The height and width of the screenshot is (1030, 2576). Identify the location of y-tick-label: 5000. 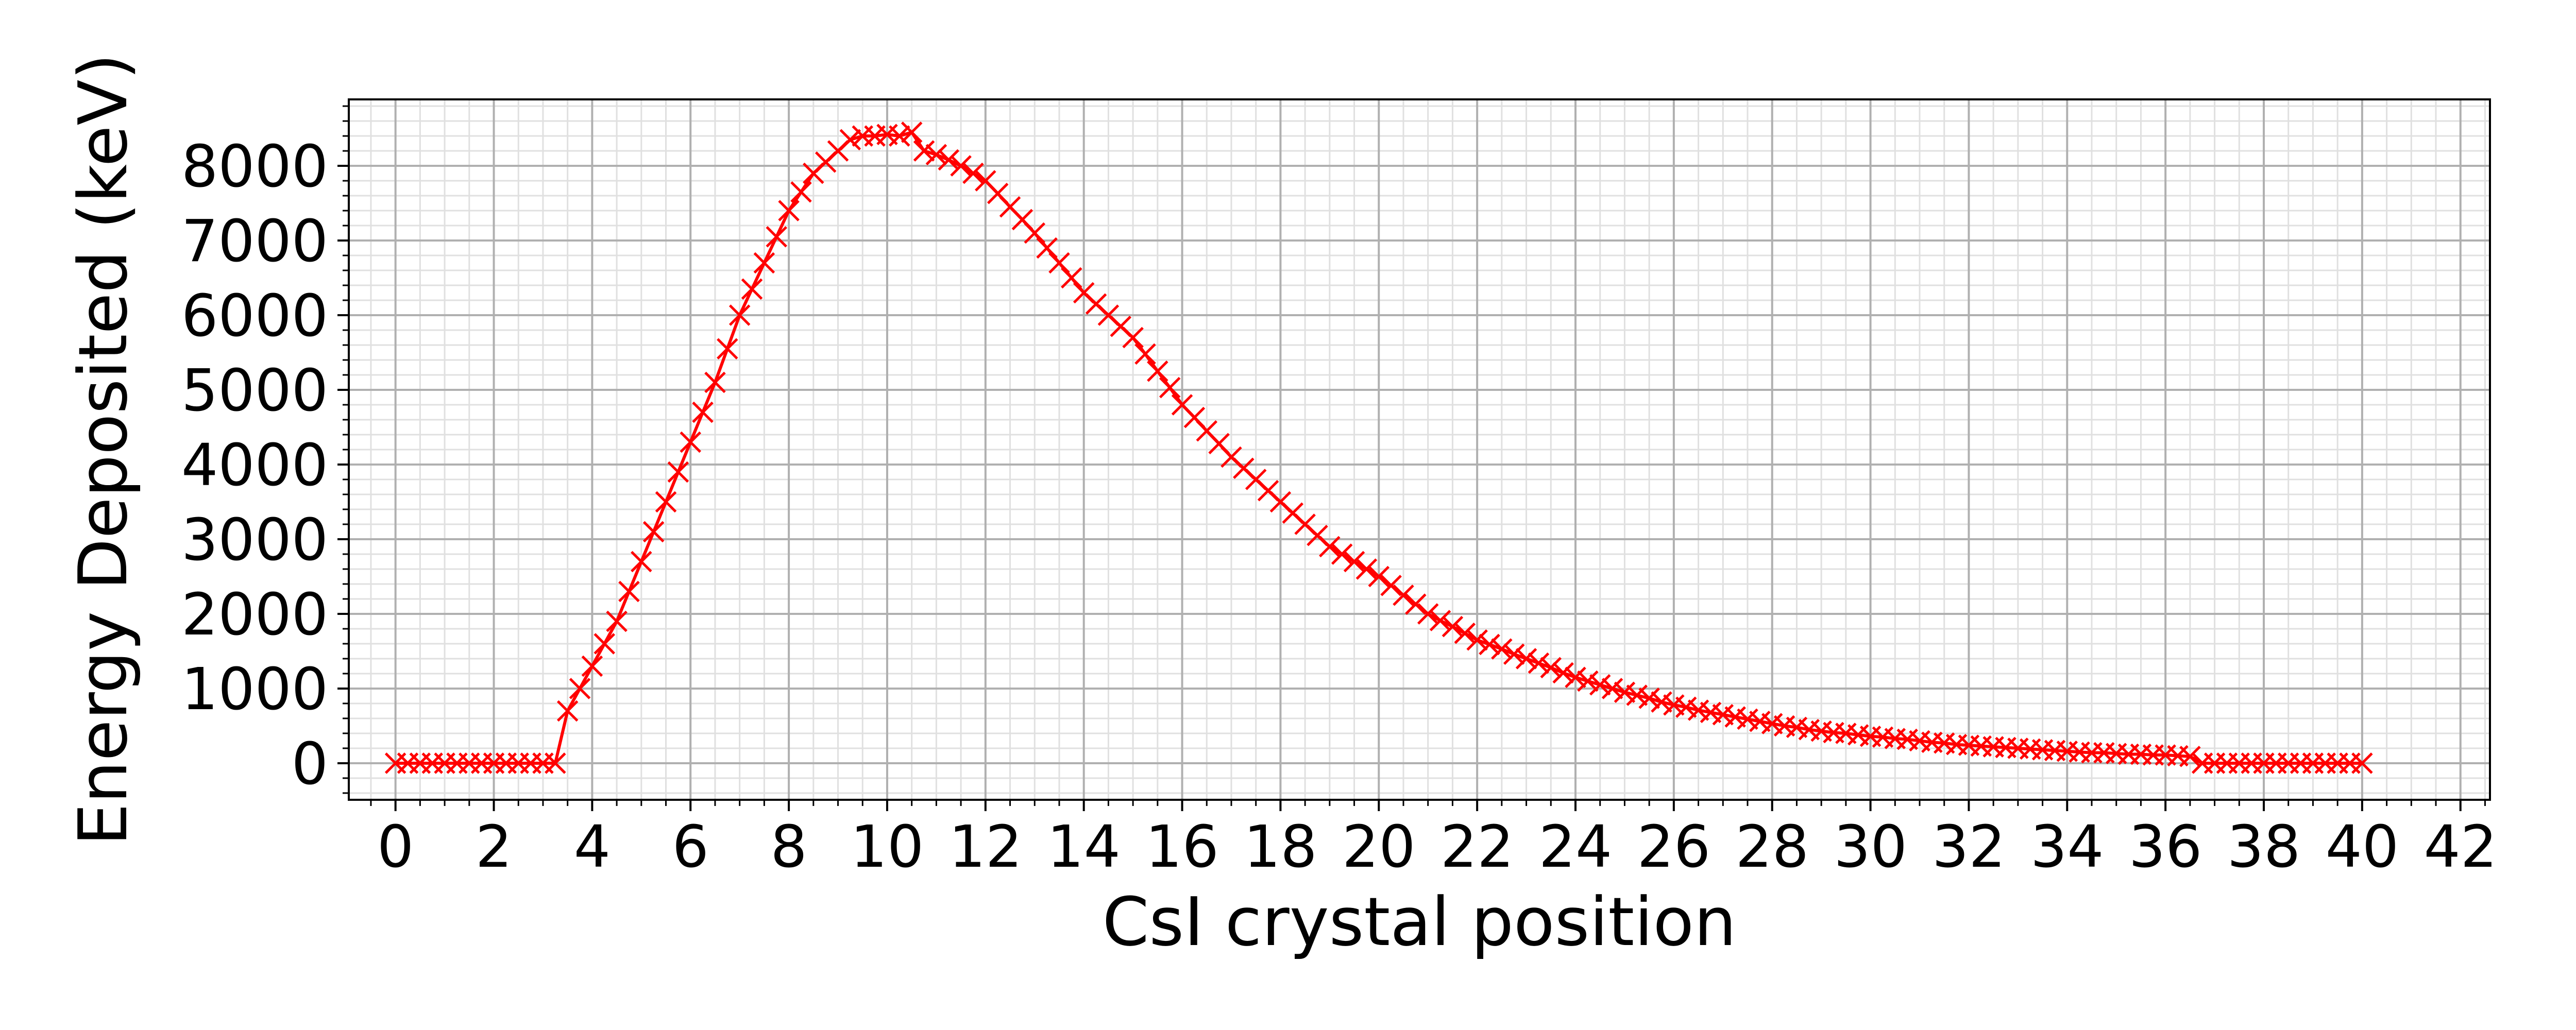
(254, 390).